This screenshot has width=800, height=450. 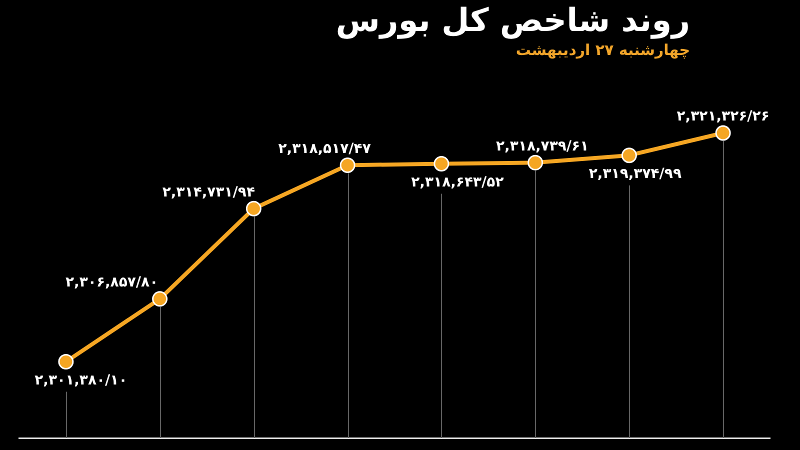 What do you see at coordinates (603, 50) in the screenshot?
I see `chart-subtitle: چهارشنبه ۲۷ اردیبهشت` at bounding box center [603, 50].